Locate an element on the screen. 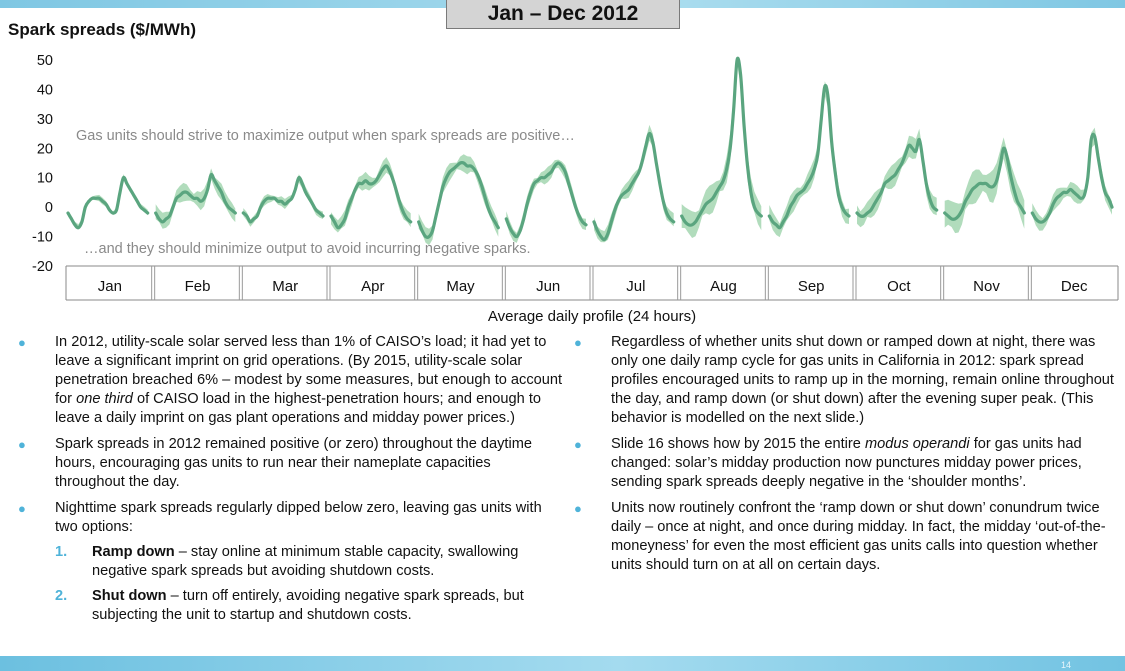  y-tick-label: -10 is located at coordinates (42, 238).